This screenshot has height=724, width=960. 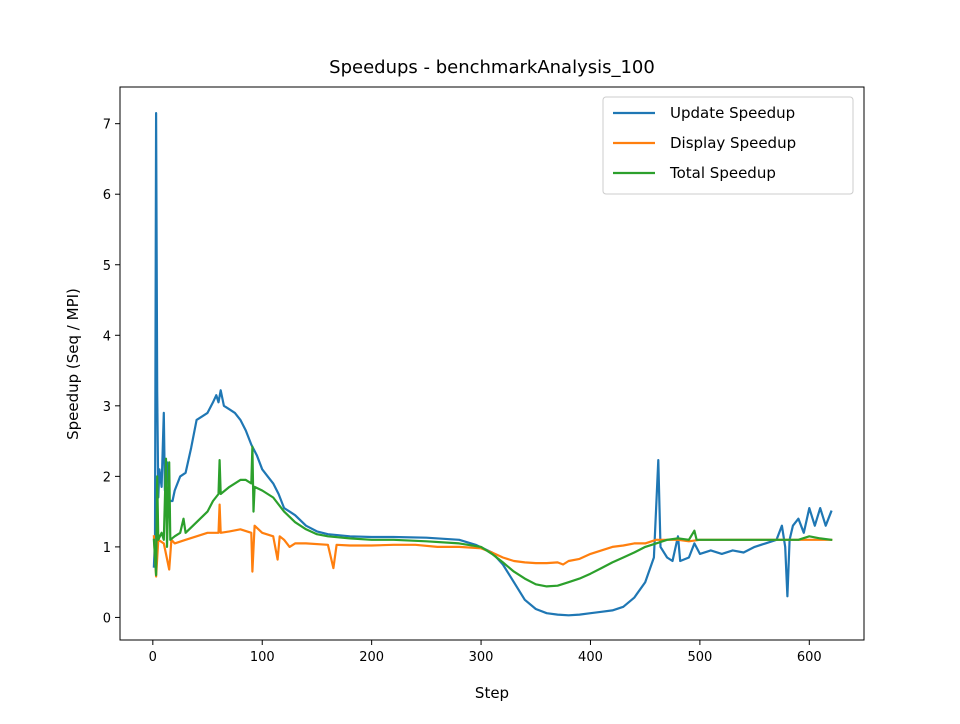 I want to click on x-tick-label: 300, so click(x=481, y=657).